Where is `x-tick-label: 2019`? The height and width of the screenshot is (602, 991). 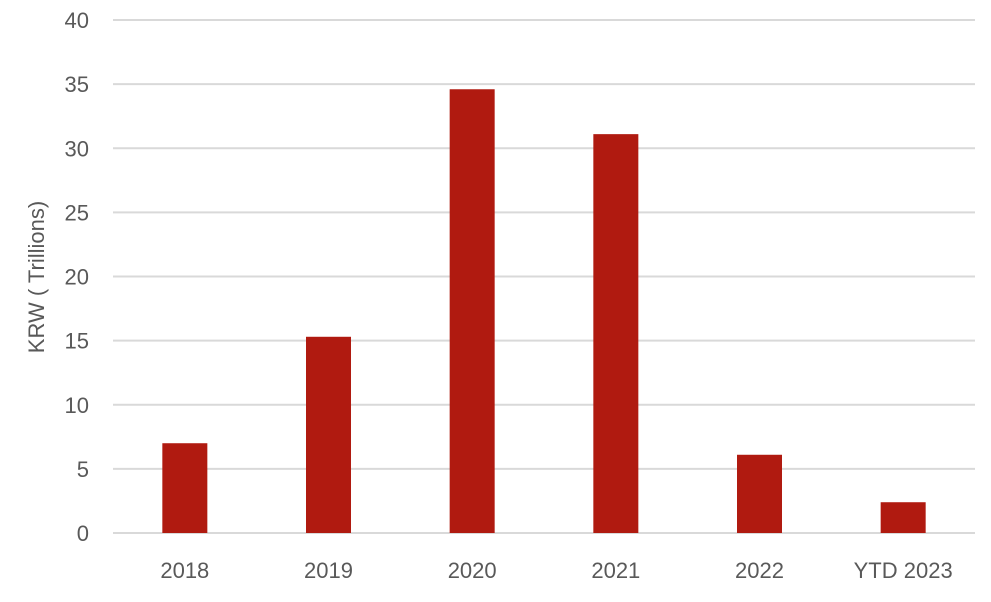 x-tick-label: 2019 is located at coordinates (328, 570).